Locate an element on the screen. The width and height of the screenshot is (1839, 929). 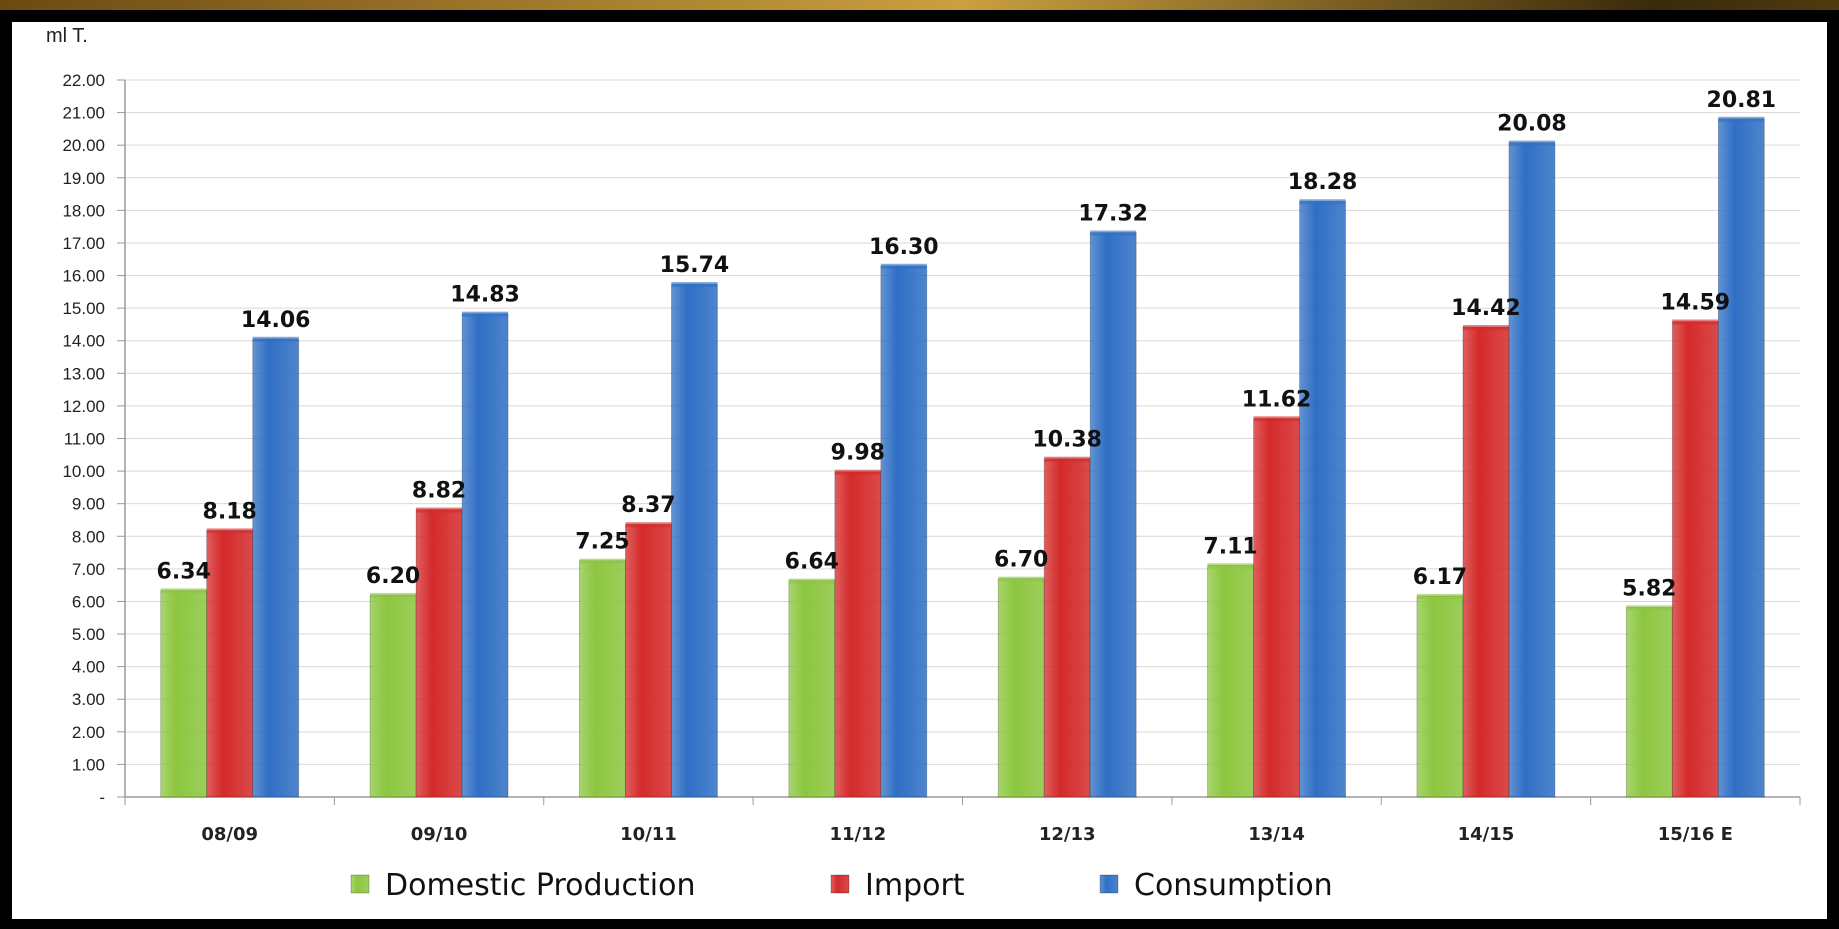
y-tick-label: - is located at coordinates (102, 797).